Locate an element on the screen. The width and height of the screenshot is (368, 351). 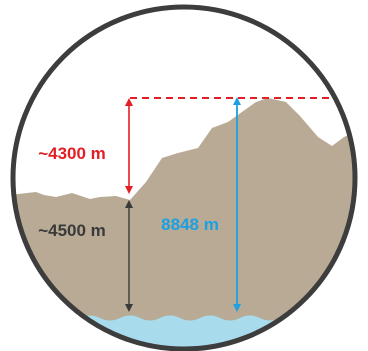
plateau-height-label: ~4500 m is located at coordinates (72, 230).